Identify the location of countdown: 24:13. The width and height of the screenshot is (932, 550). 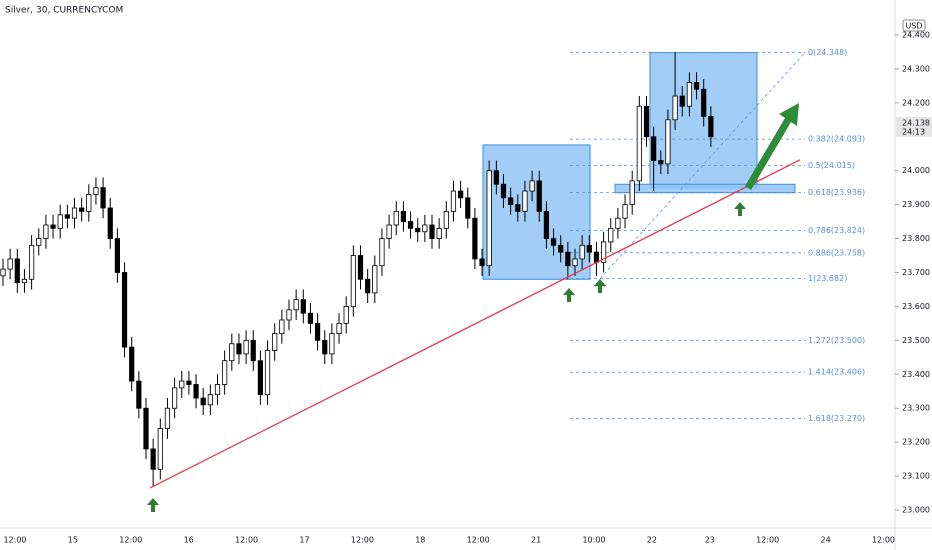
(913, 131).